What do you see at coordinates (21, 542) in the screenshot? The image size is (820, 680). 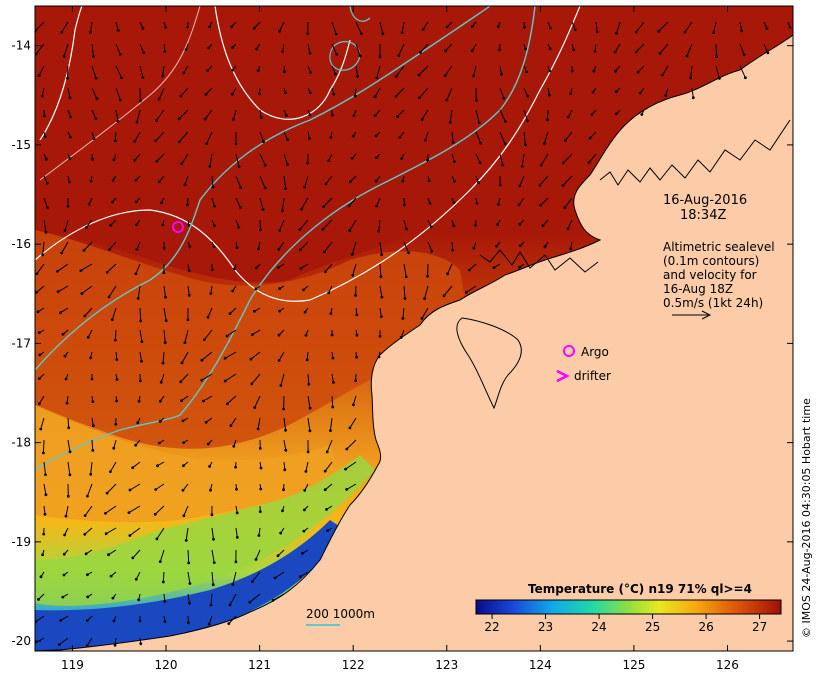 I see `y-tick-label: -19` at bounding box center [21, 542].